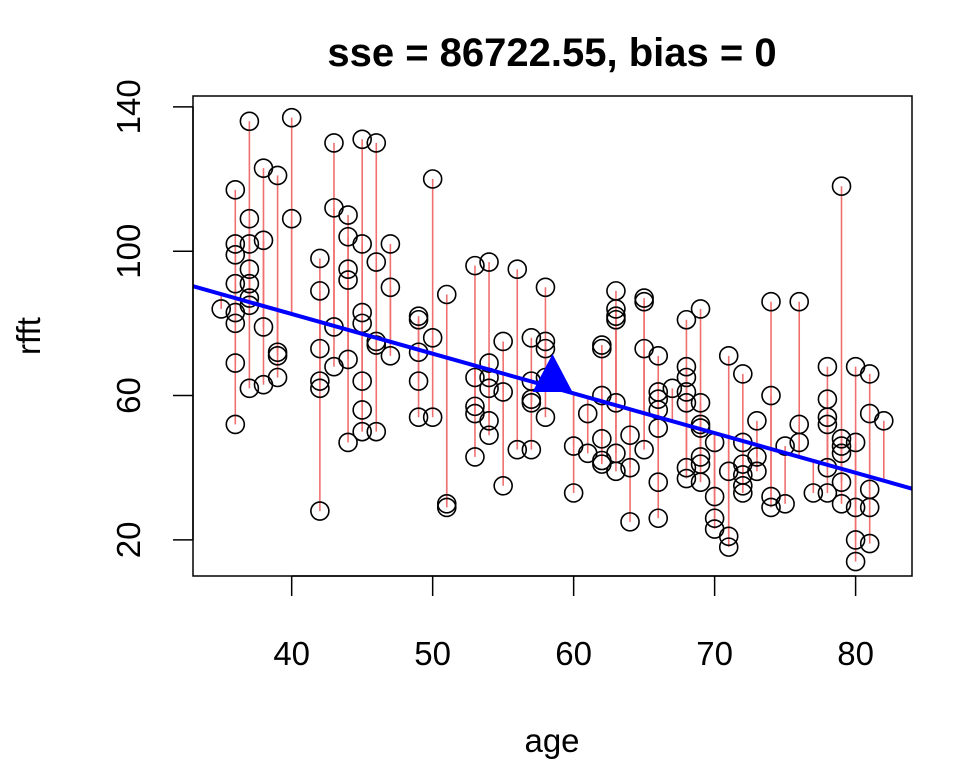 The image size is (960, 768). Describe the element at coordinates (432, 653) in the screenshot. I see `x-tick-label-50: 50` at that location.